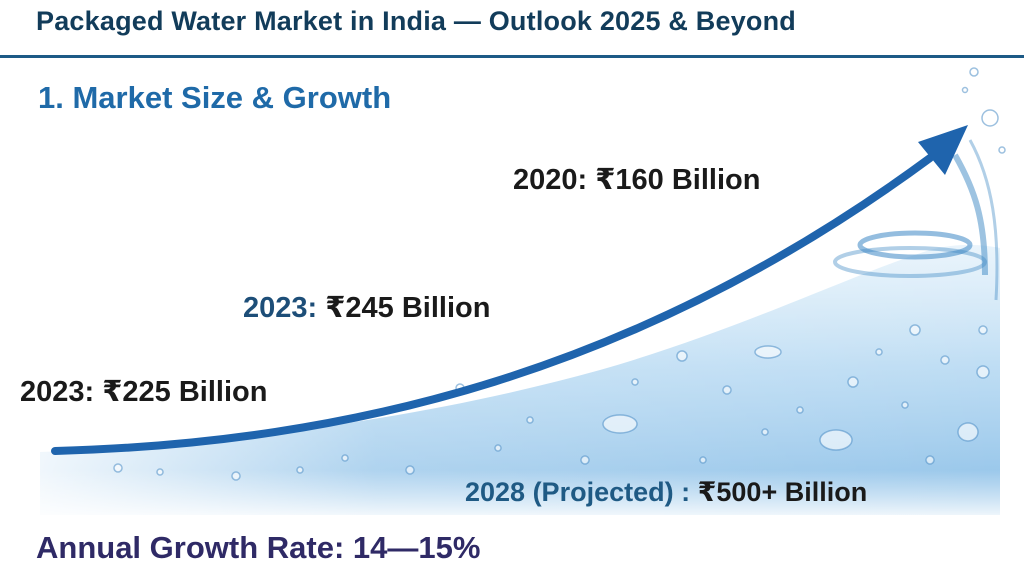 The height and width of the screenshot is (574, 1024). Describe the element at coordinates (782, 492) in the screenshot. I see `point-value-label: ₹500+ Billion` at that location.